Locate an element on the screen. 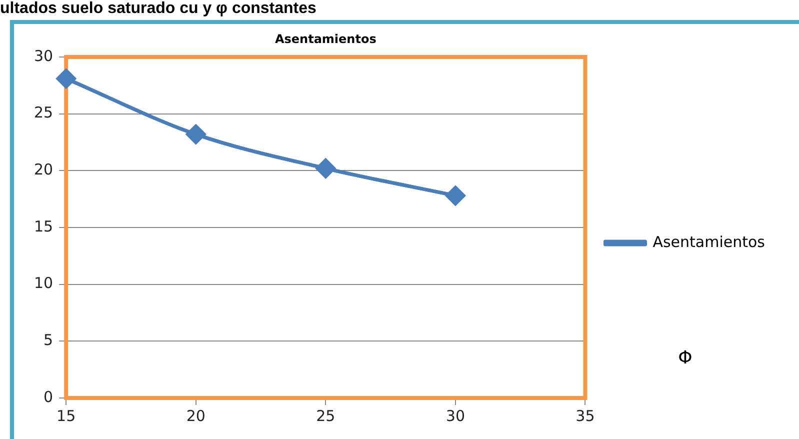  x-tick-label: 30 is located at coordinates (455, 415).